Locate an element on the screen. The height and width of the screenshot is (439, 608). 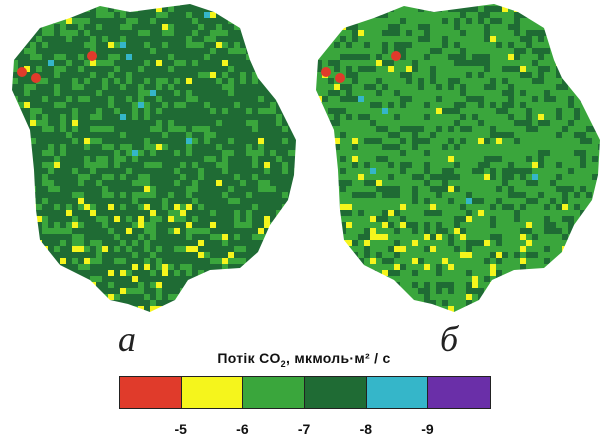
legend-title: Потік CO2, мкмоль·м² / с is located at coordinates (304, 359).